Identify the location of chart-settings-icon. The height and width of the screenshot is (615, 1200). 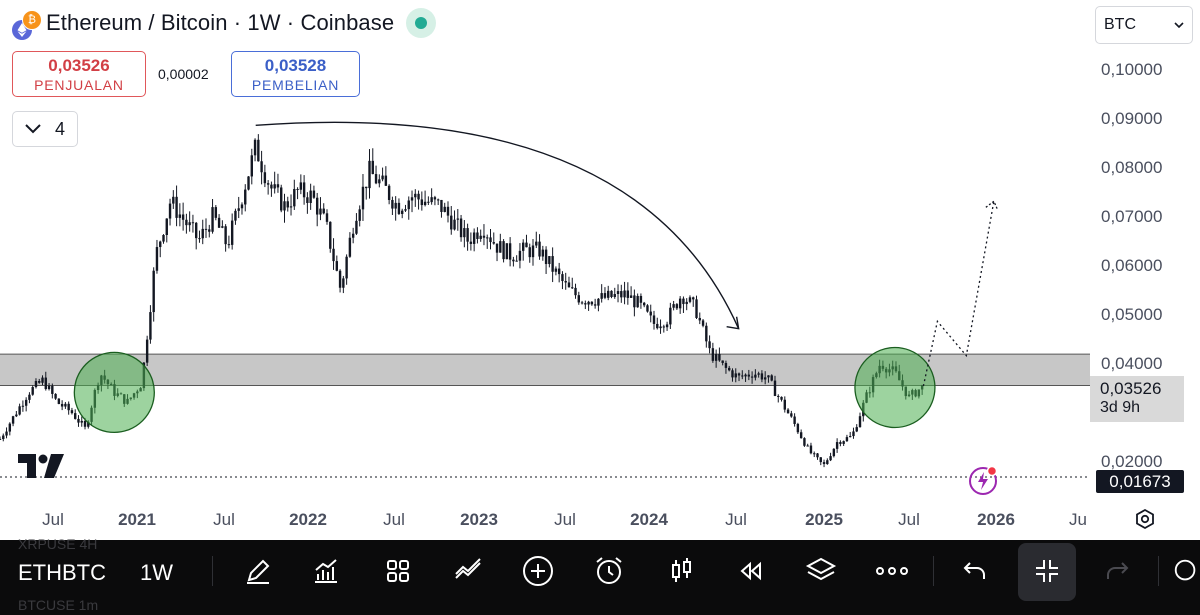
(1145, 521).